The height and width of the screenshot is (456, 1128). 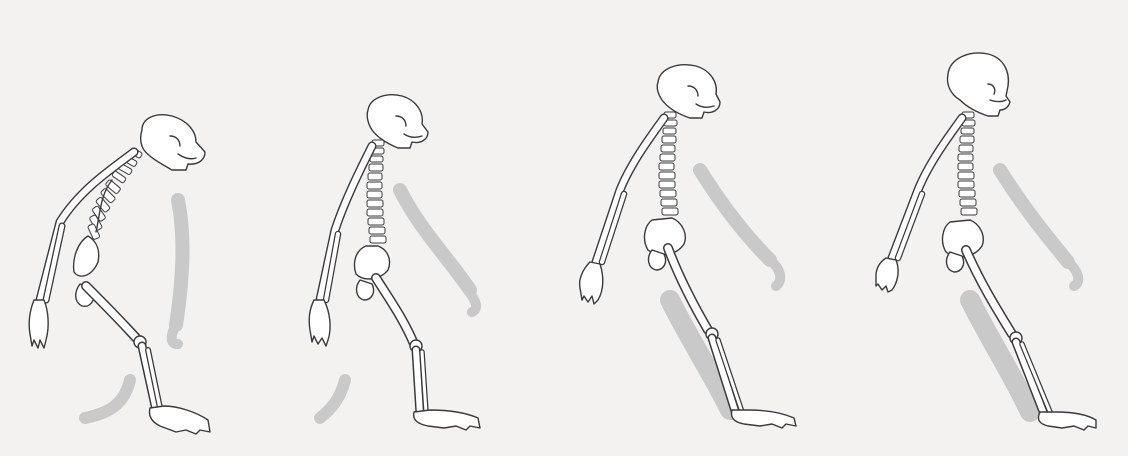 What do you see at coordinates (723, 291) in the screenshot?
I see `figure-3-silhouette` at bounding box center [723, 291].